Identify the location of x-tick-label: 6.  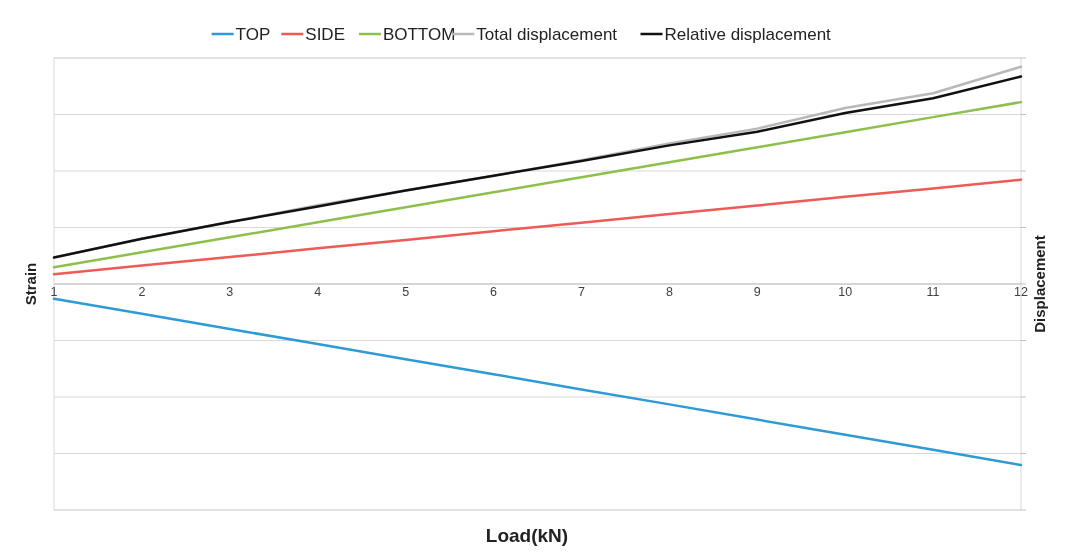
(494, 292).